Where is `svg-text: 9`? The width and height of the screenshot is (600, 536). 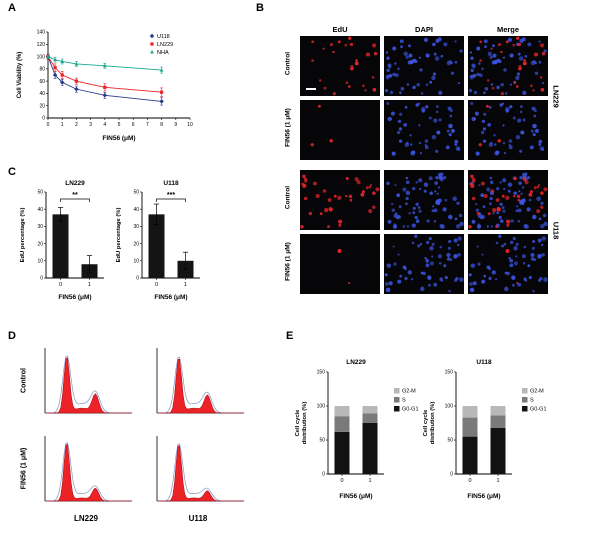
svg-text: 9 is located at coordinates (175, 125).